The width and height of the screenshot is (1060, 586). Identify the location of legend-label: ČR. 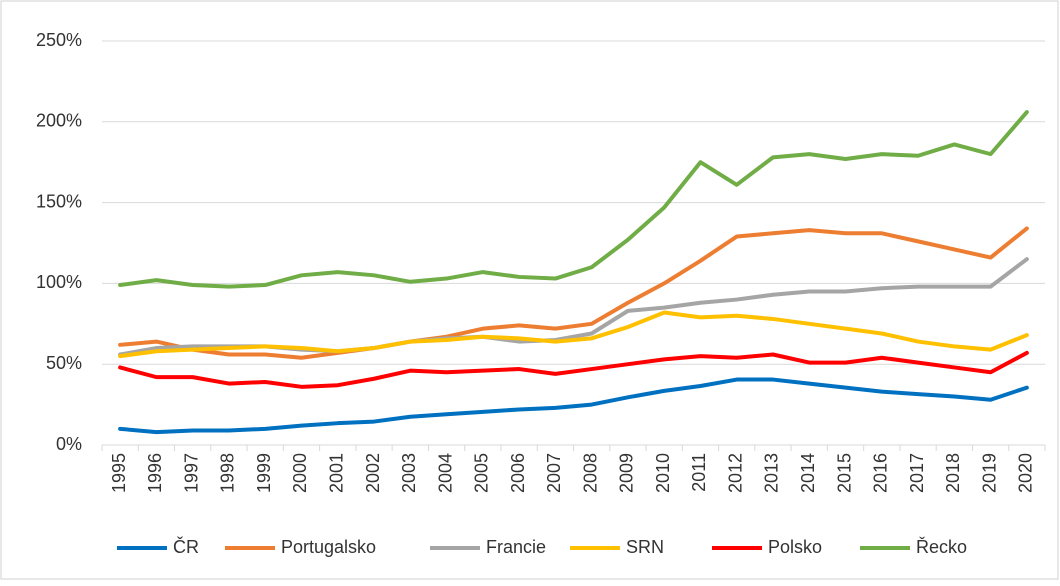
(186, 546).